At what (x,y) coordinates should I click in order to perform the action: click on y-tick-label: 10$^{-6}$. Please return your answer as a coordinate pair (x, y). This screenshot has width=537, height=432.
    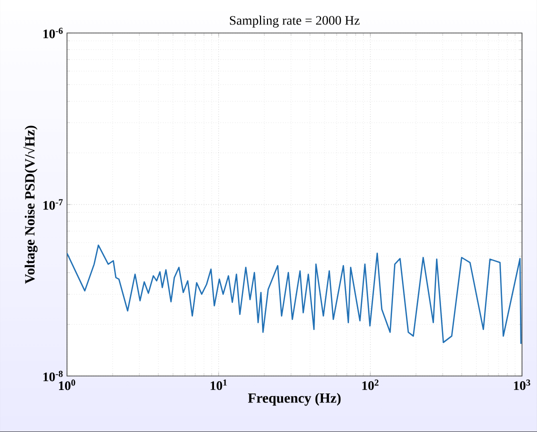
    Looking at the image, I should click on (53, 33).